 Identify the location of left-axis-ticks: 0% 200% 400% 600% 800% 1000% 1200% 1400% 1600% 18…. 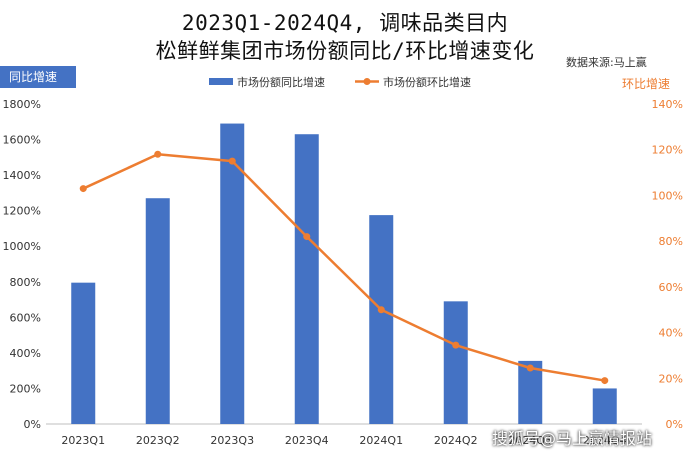
(22, 264).